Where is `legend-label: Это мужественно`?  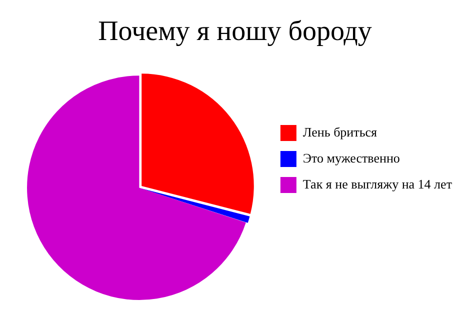
legend-label: Это мужественно is located at coordinates (351, 158).